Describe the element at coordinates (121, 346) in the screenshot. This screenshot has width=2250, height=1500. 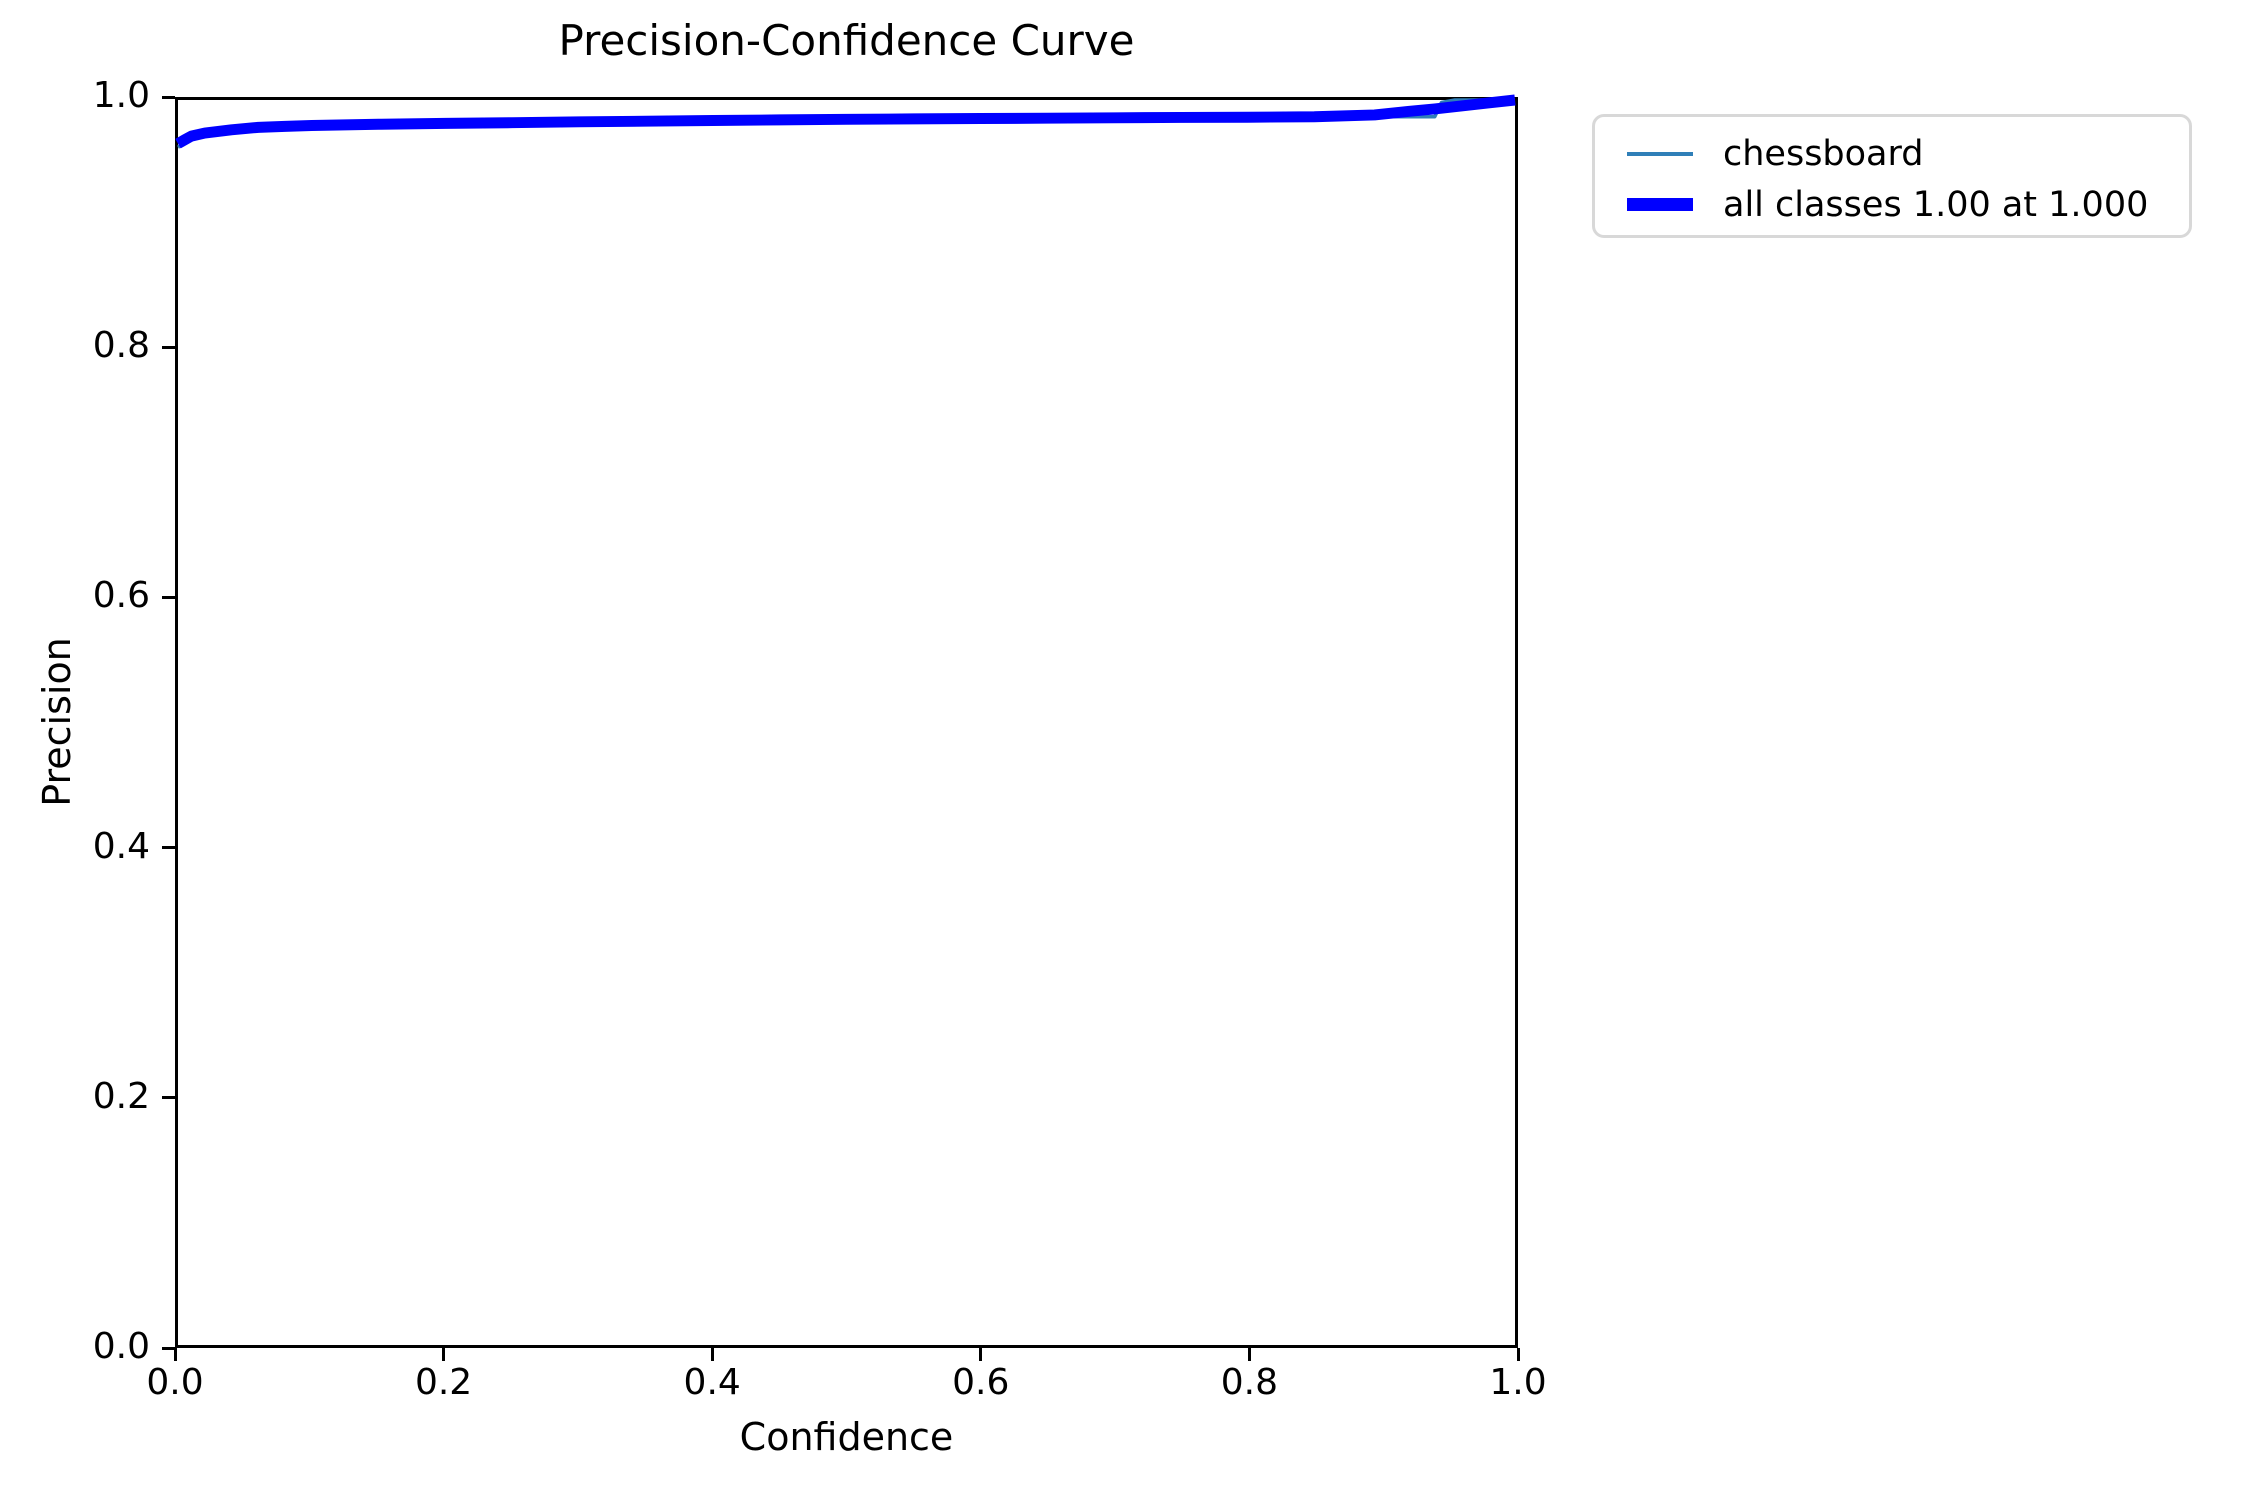
I see `y-tick-label: 0.8` at that location.